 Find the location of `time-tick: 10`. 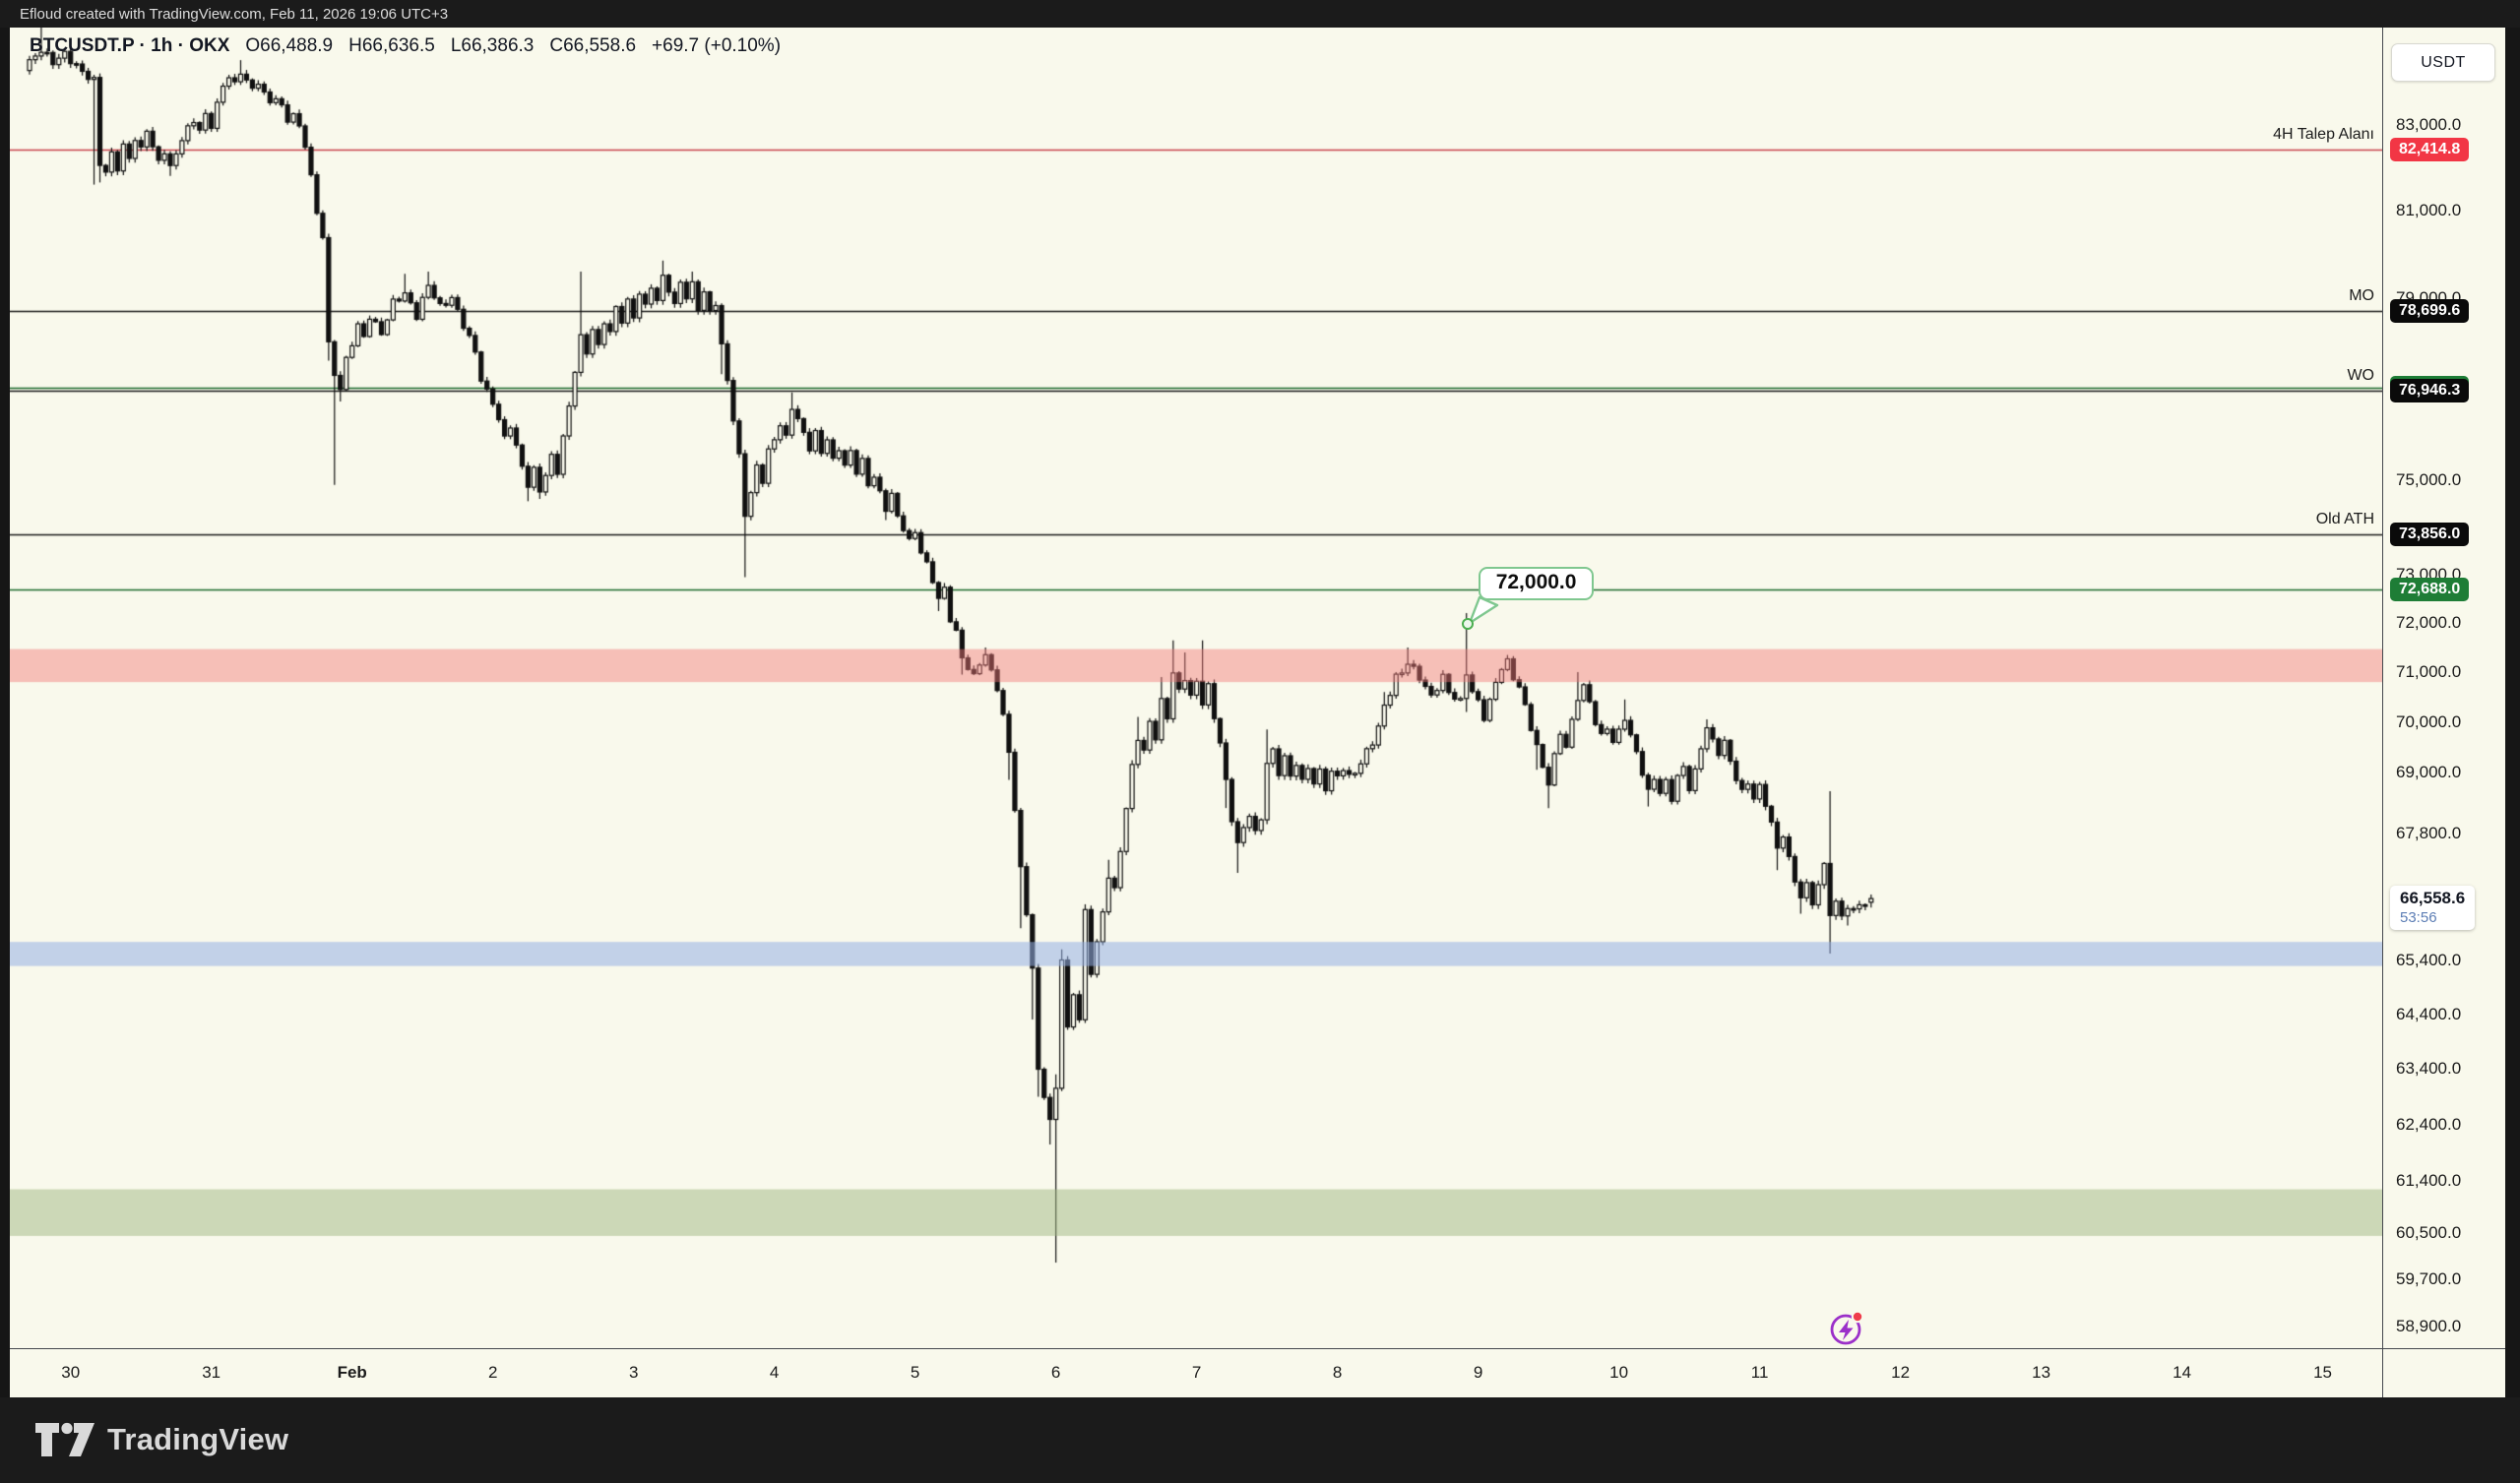

time-tick: 10 is located at coordinates (1619, 1372).